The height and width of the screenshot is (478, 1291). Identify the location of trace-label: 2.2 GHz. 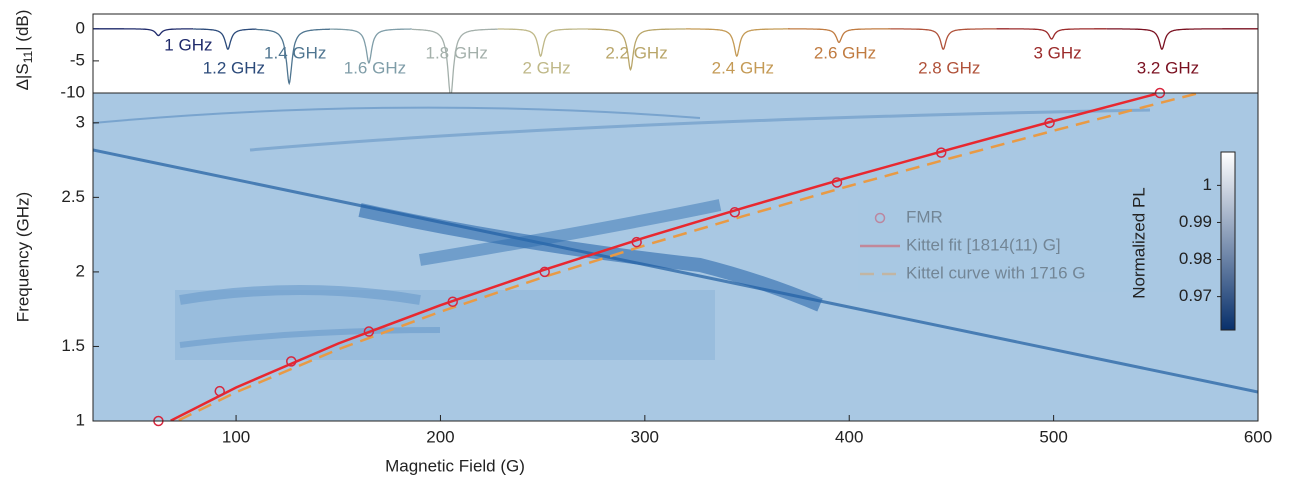
(636, 52).